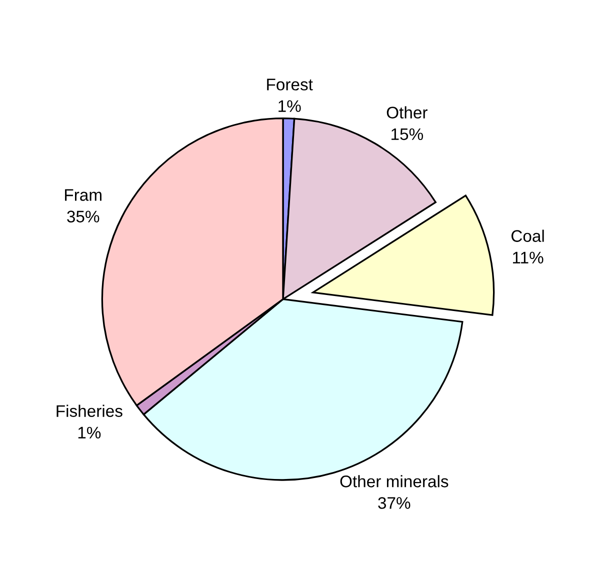  What do you see at coordinates (83, 195) in the screenshot?
I see `slice-label: Fram` at bounding box center [83, 195].